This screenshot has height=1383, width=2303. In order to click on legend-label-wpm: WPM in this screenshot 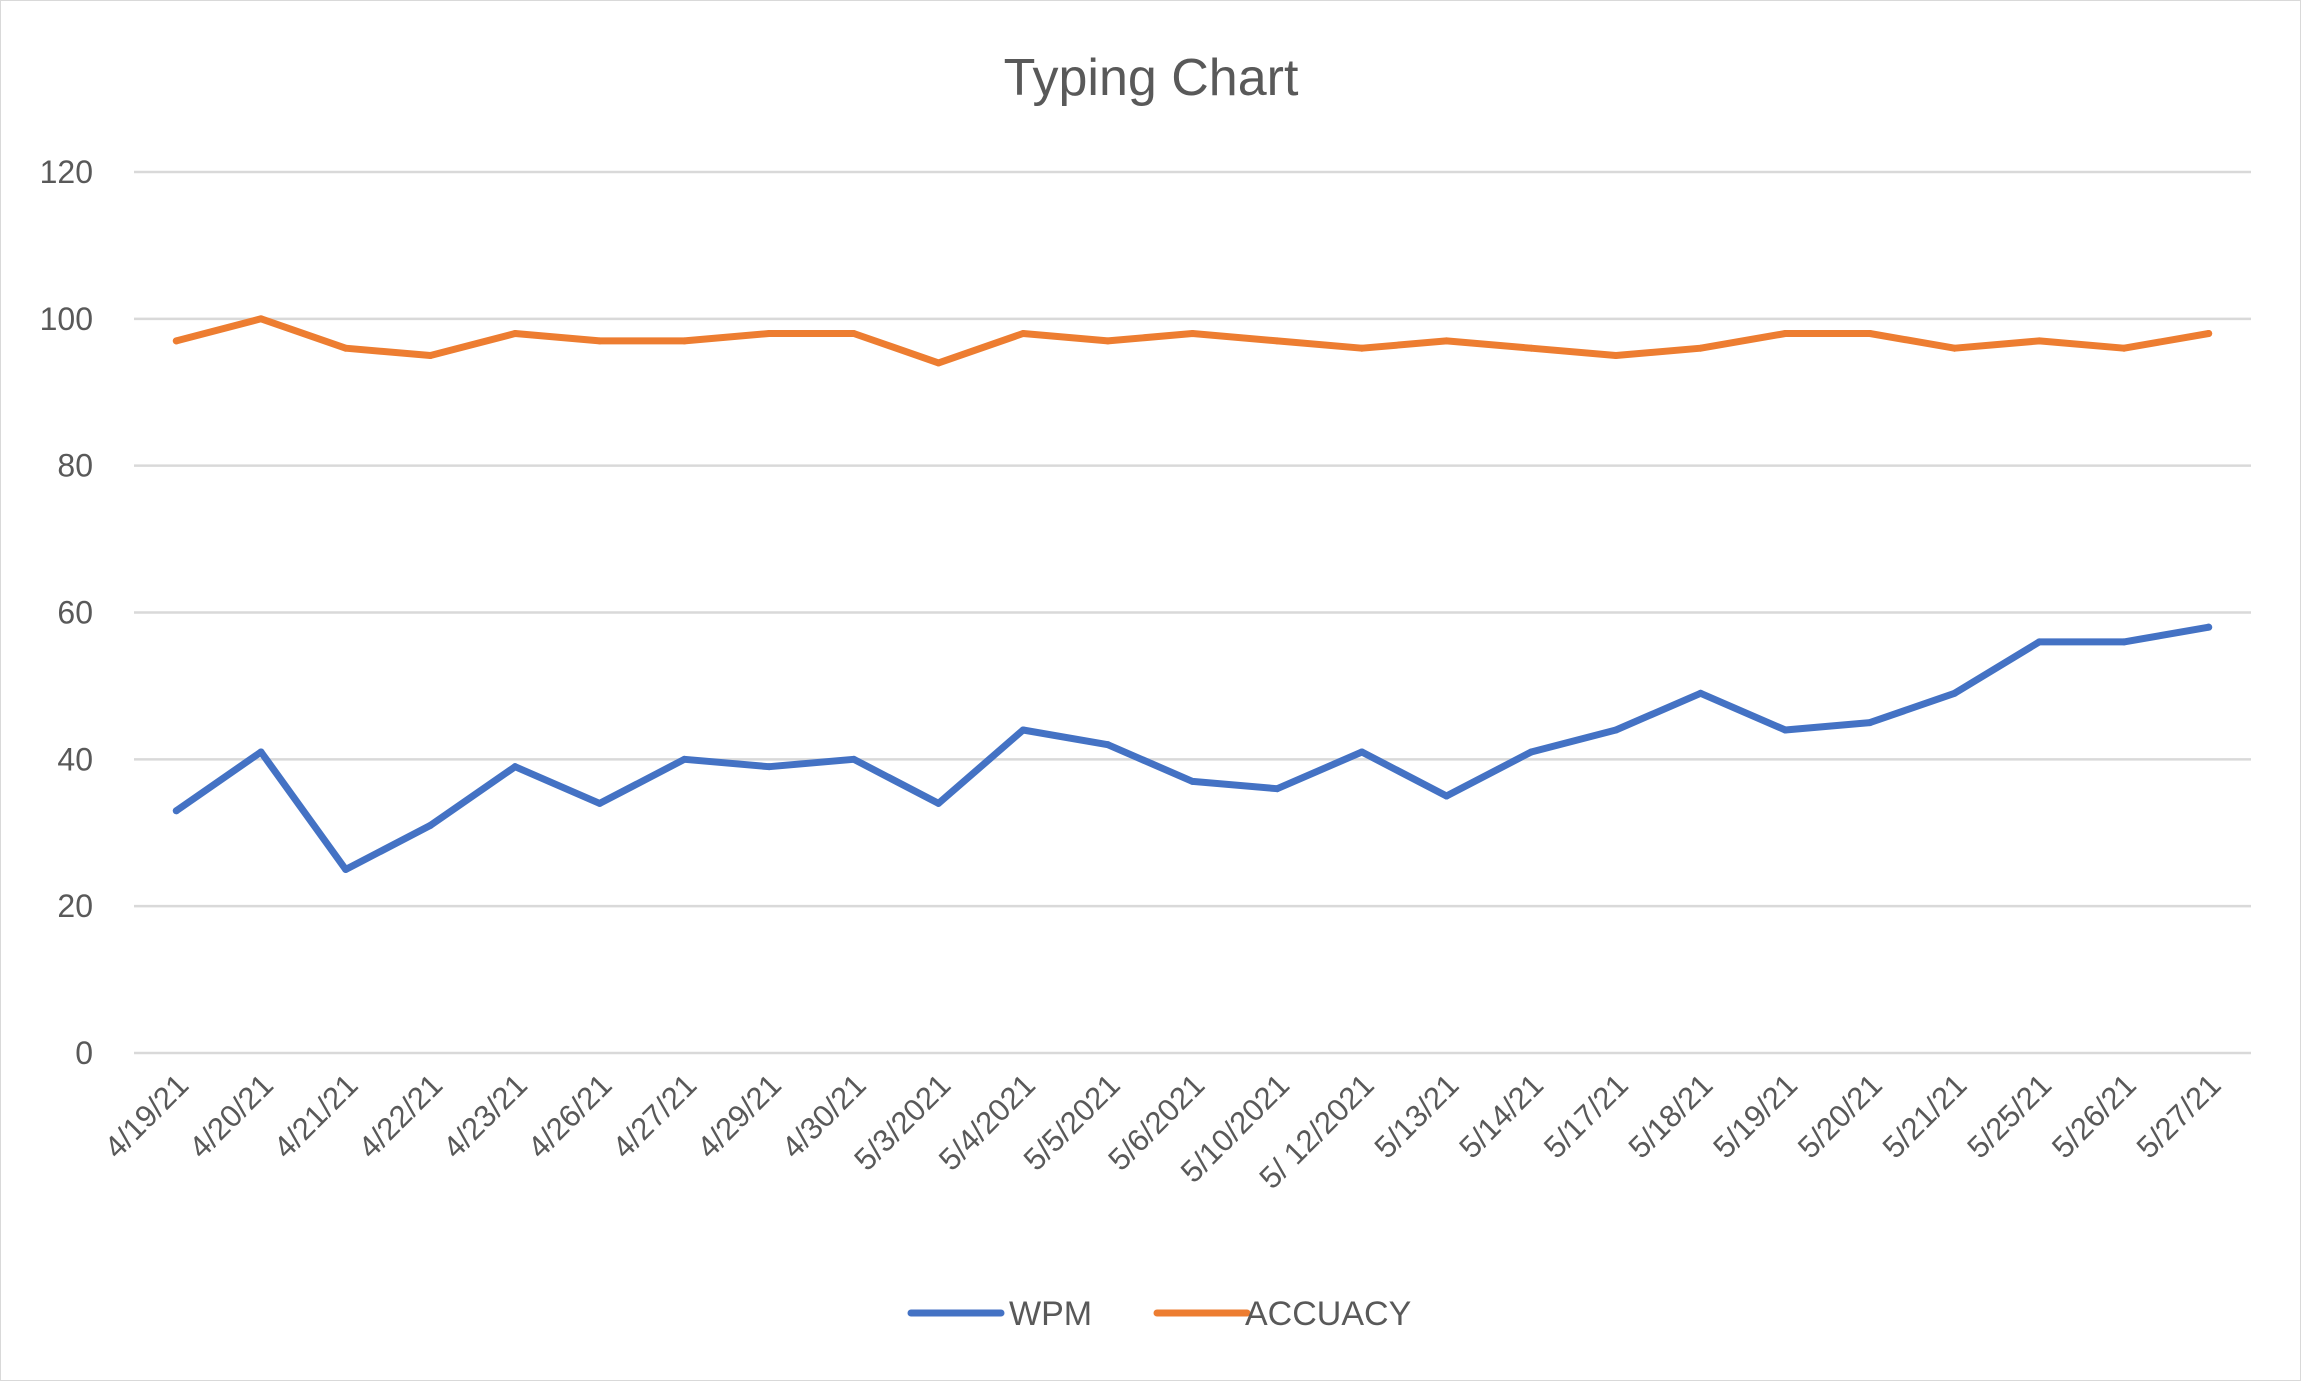, I will do `click(1050, 1314)`.